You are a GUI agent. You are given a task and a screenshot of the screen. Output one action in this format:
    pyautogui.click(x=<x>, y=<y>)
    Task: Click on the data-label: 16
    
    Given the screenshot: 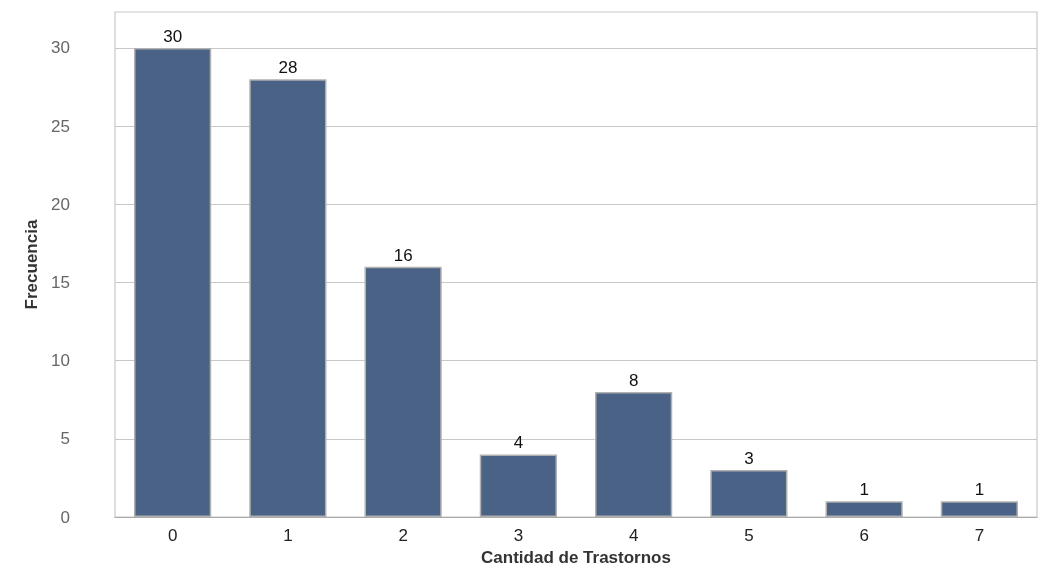 What is the action you would take?
    pyautogui.click(x=403, y=255)
    